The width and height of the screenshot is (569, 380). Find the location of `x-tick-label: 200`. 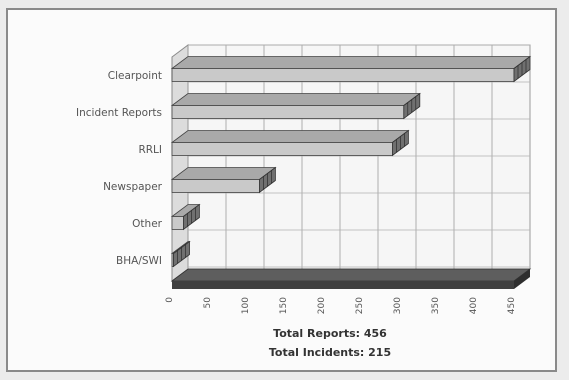

x-tick-label: 200 is located at coordinates (322, 305).